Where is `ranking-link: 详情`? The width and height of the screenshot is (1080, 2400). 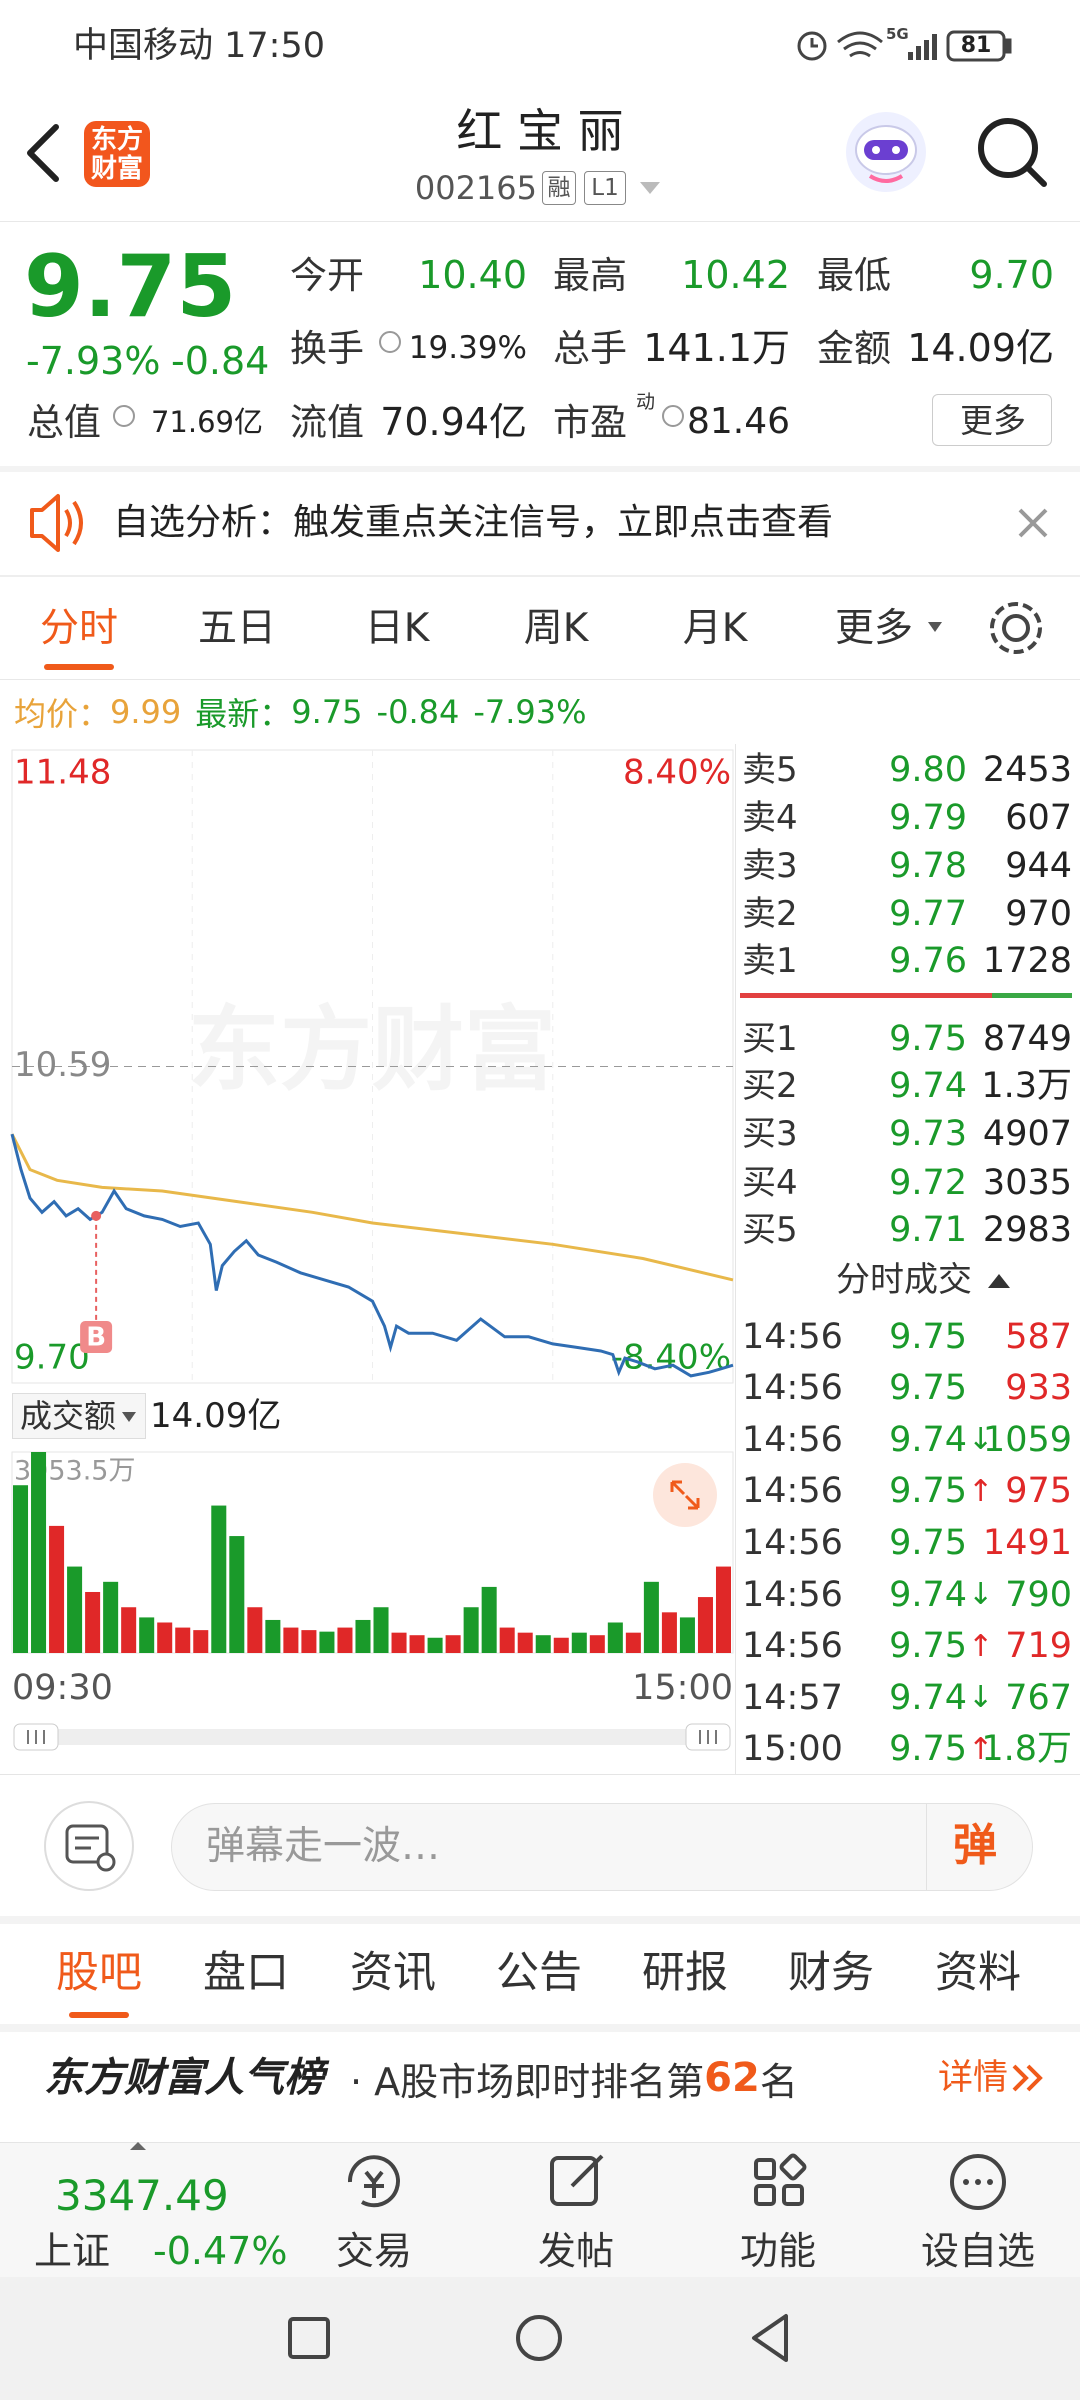
ranking-link: 详情 is located at coordinates (972, 2077).